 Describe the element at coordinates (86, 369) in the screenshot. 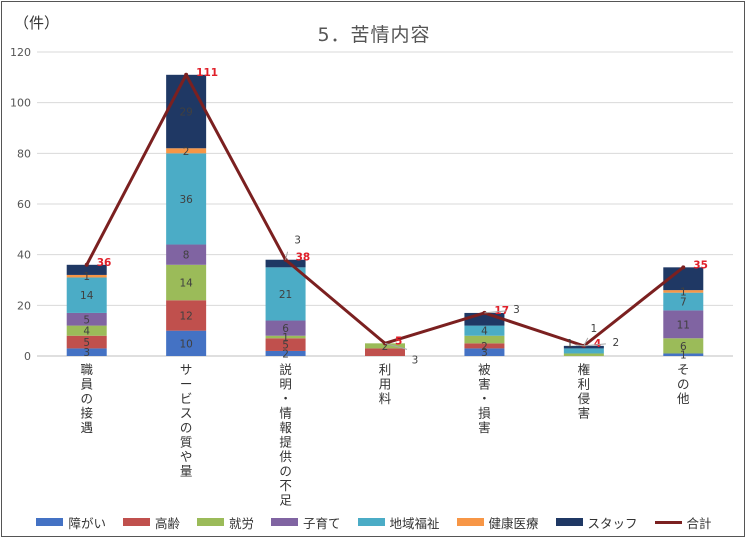

I see `x-category-char: 職` at that location.